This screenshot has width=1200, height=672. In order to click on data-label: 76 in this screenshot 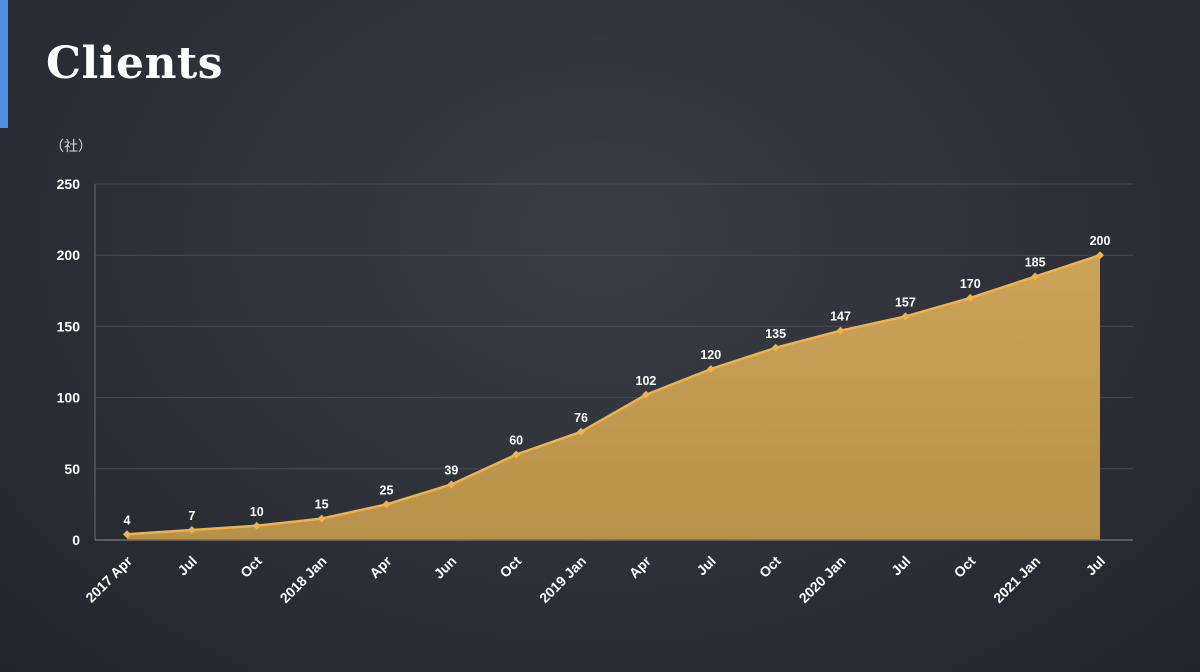, I will do `click(581, 418)`.